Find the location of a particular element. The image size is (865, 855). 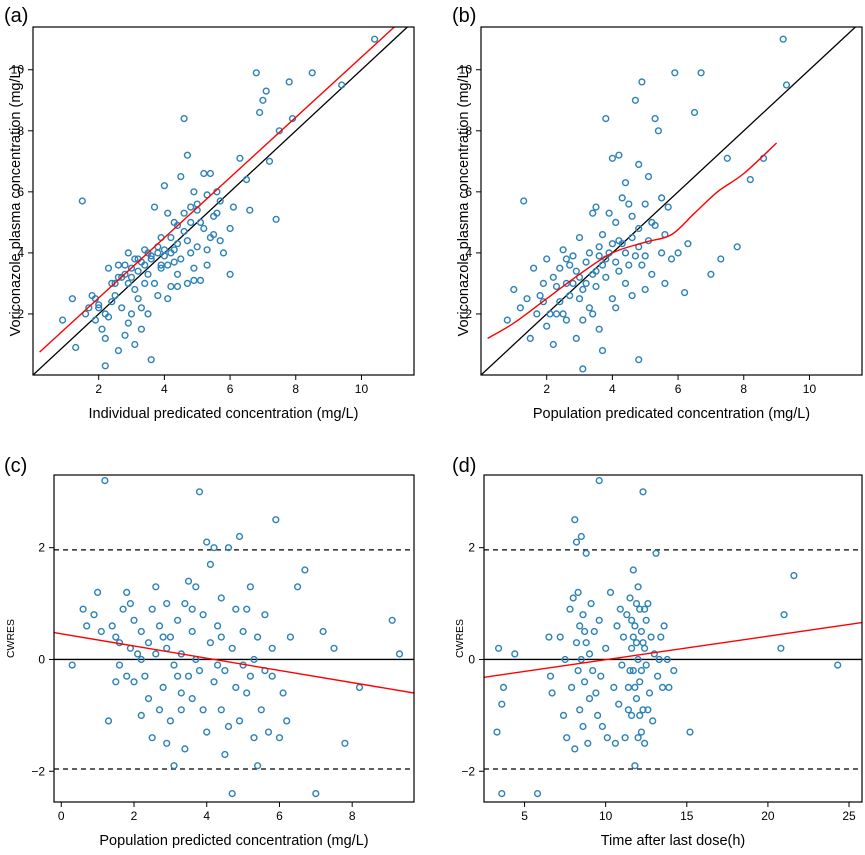

y-axis-label: CWRES is located at coordinates (460, 638).